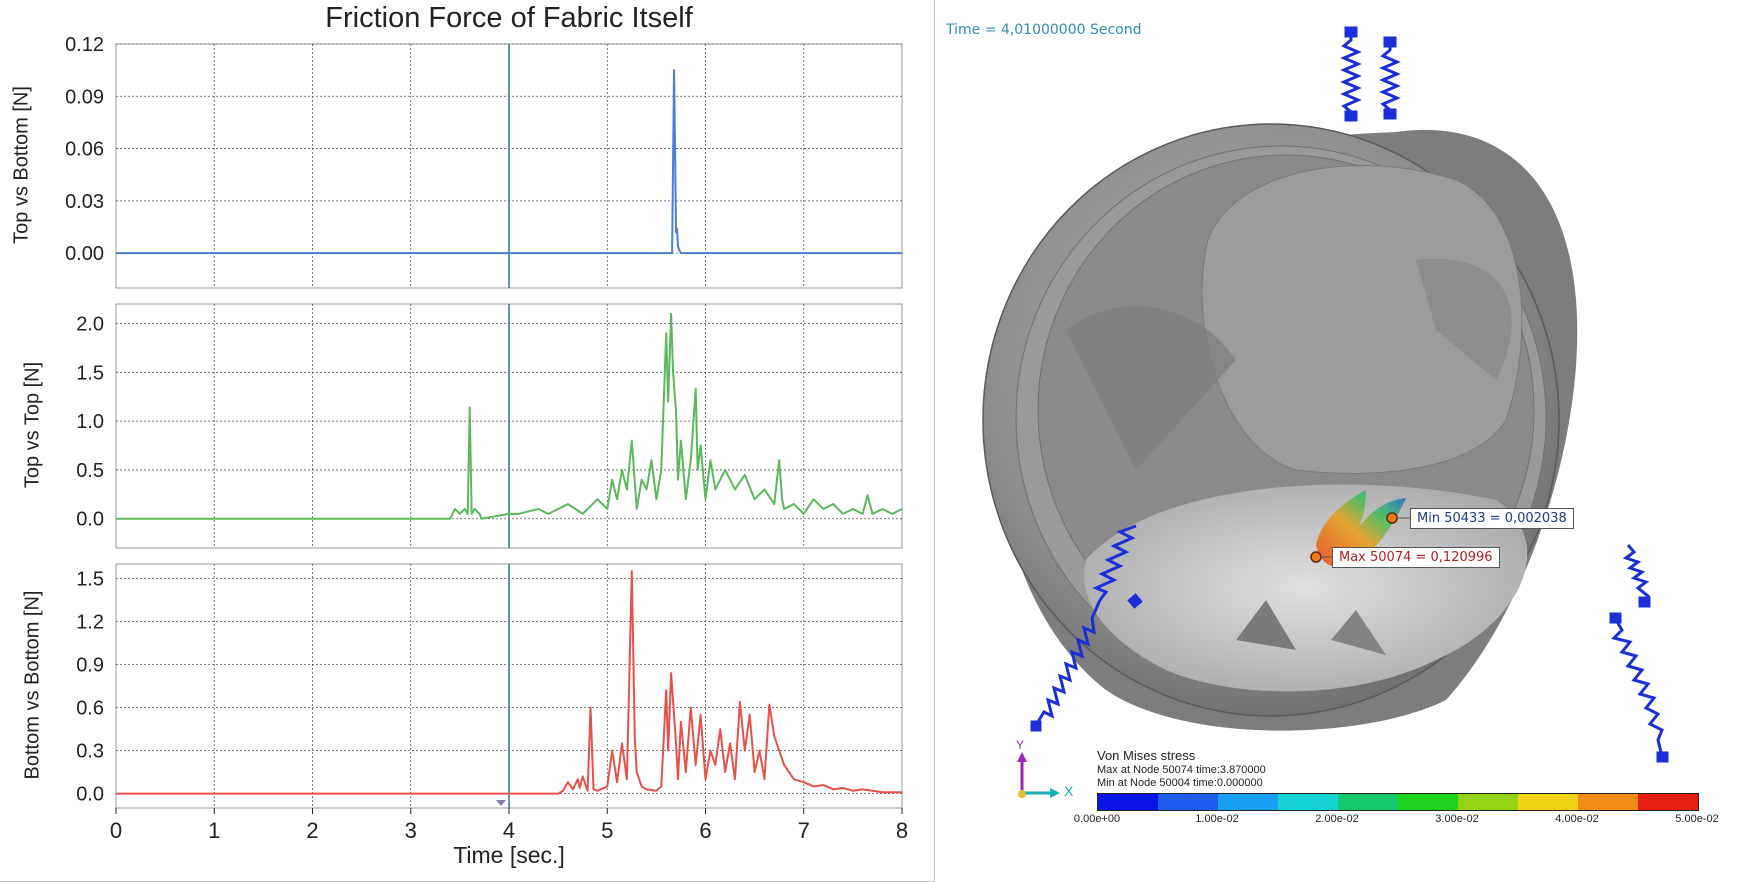  What do you see at coordinates (501, 803) in the screenshot?
I see `cursor-marker` at bounding box center [501, 803].